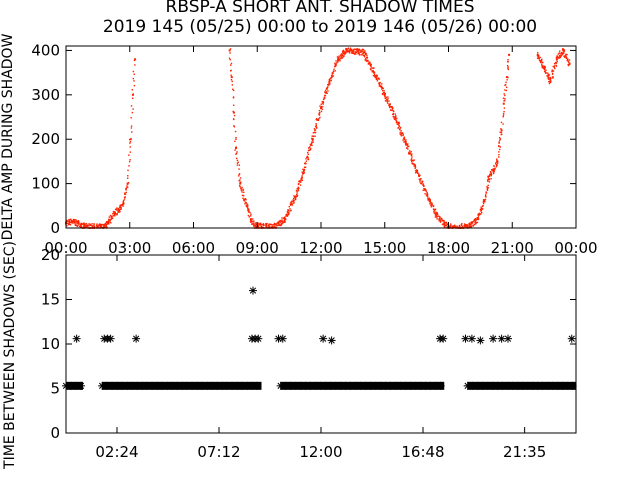  Describe the element at coordinates (320, 8) in the screenshot. I see `figure-title: RBSP-A SHORT ANT. SHADOW TIMES` at that location.